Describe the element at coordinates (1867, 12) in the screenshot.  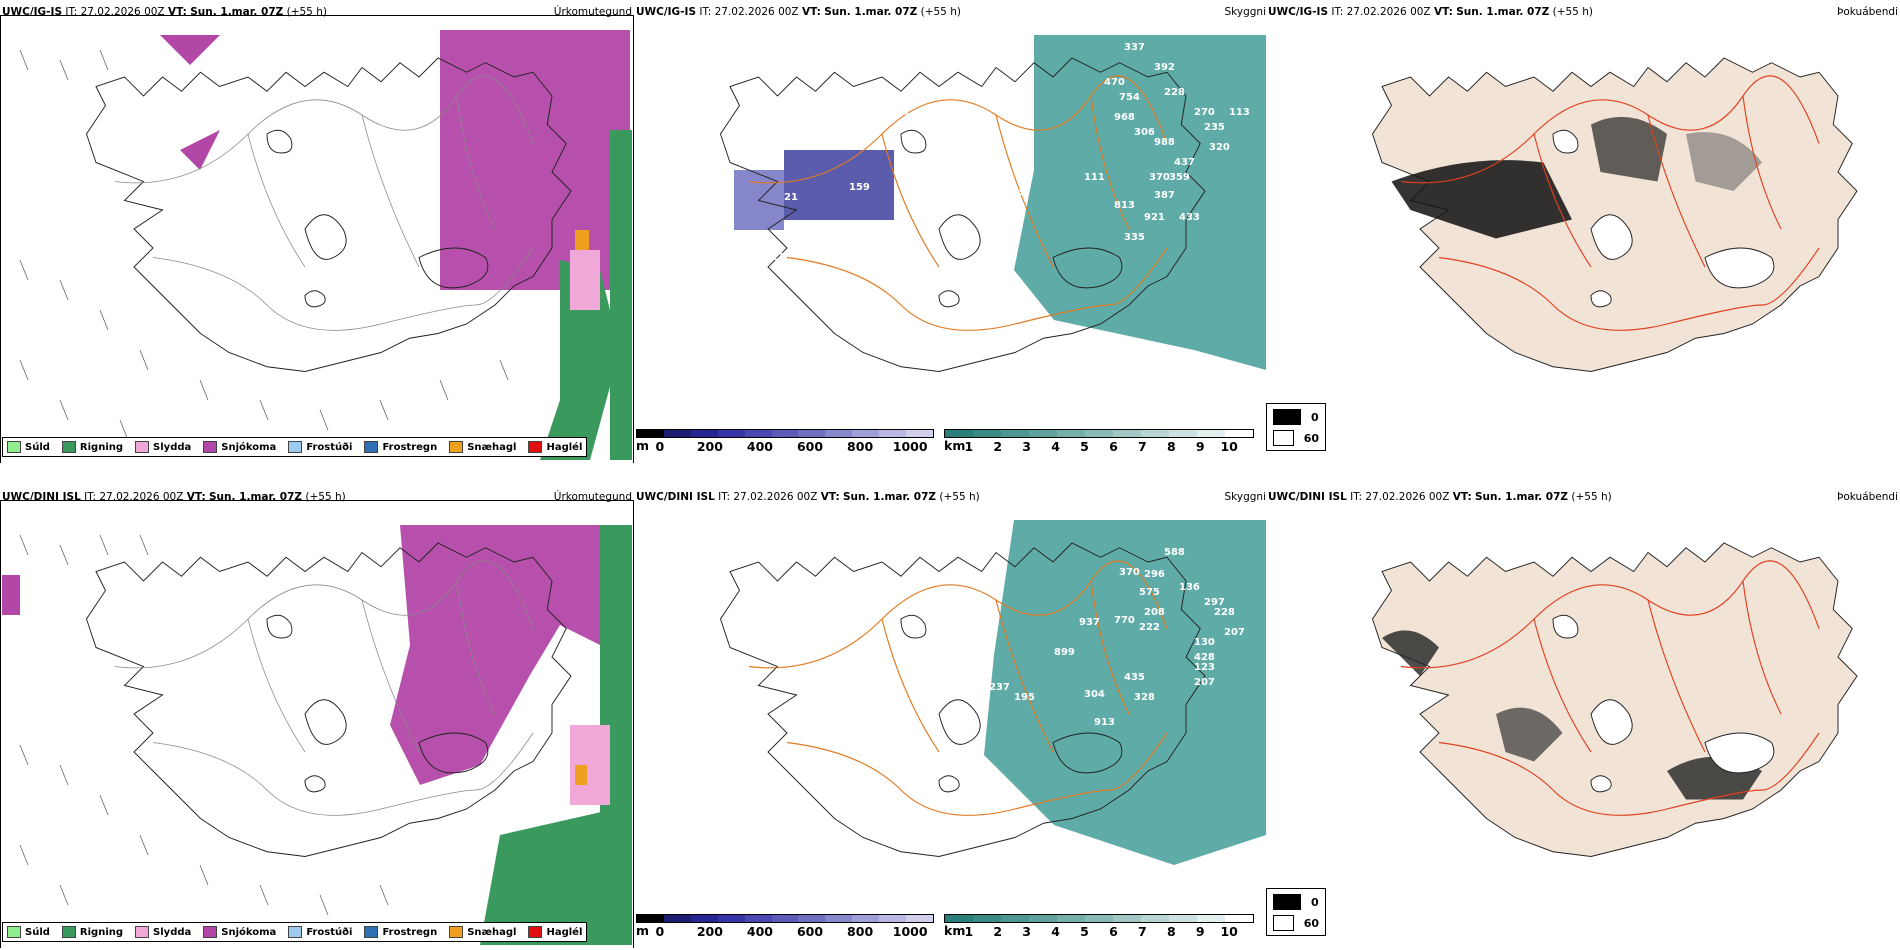
I see `panel-title: Þokuábendi` at that location.